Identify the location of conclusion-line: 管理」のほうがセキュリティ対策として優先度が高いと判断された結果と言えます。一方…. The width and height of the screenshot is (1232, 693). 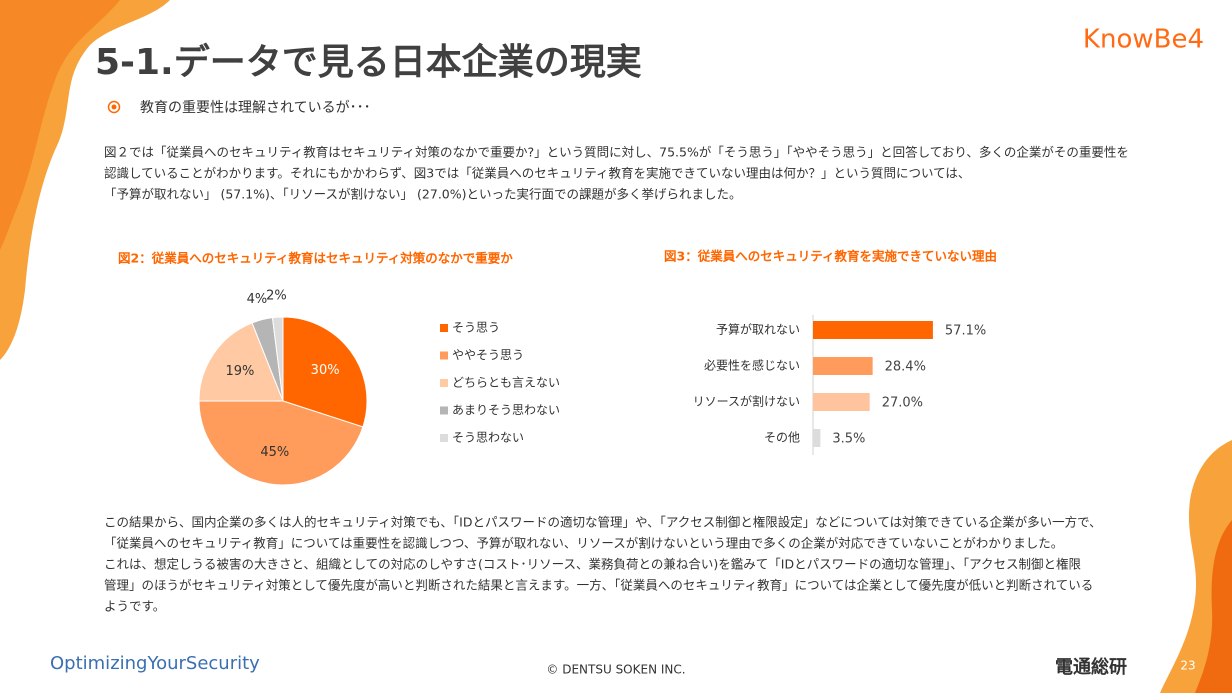
(598, 585).